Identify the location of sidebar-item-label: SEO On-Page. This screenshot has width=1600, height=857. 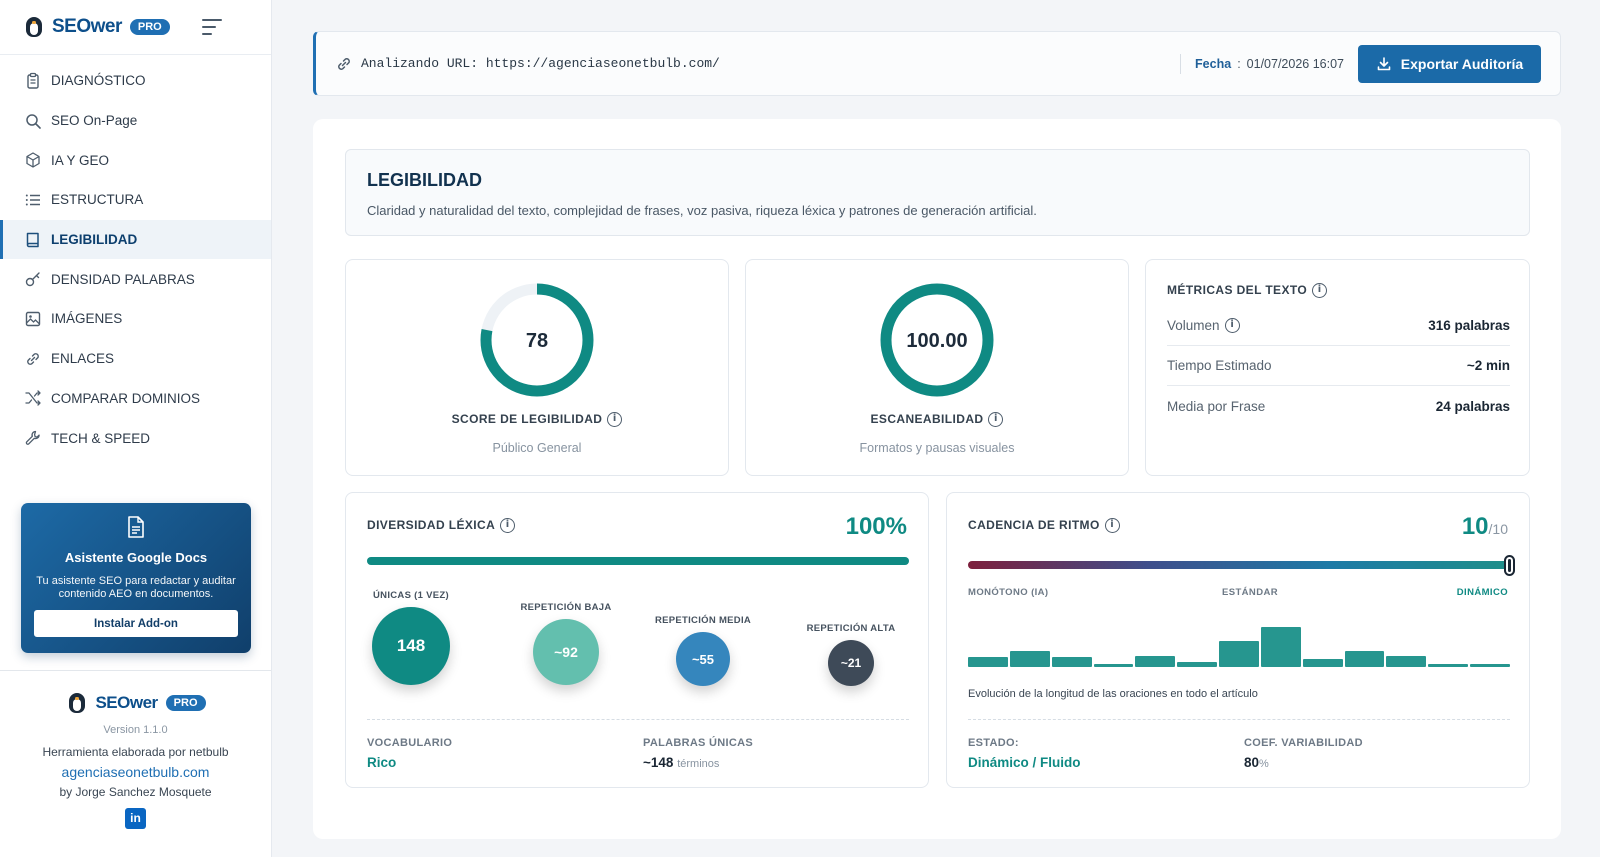
(94, 121).